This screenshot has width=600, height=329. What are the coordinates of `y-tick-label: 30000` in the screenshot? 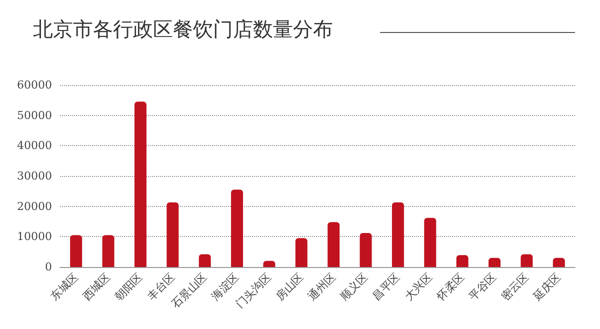 It's located at (34, 176).